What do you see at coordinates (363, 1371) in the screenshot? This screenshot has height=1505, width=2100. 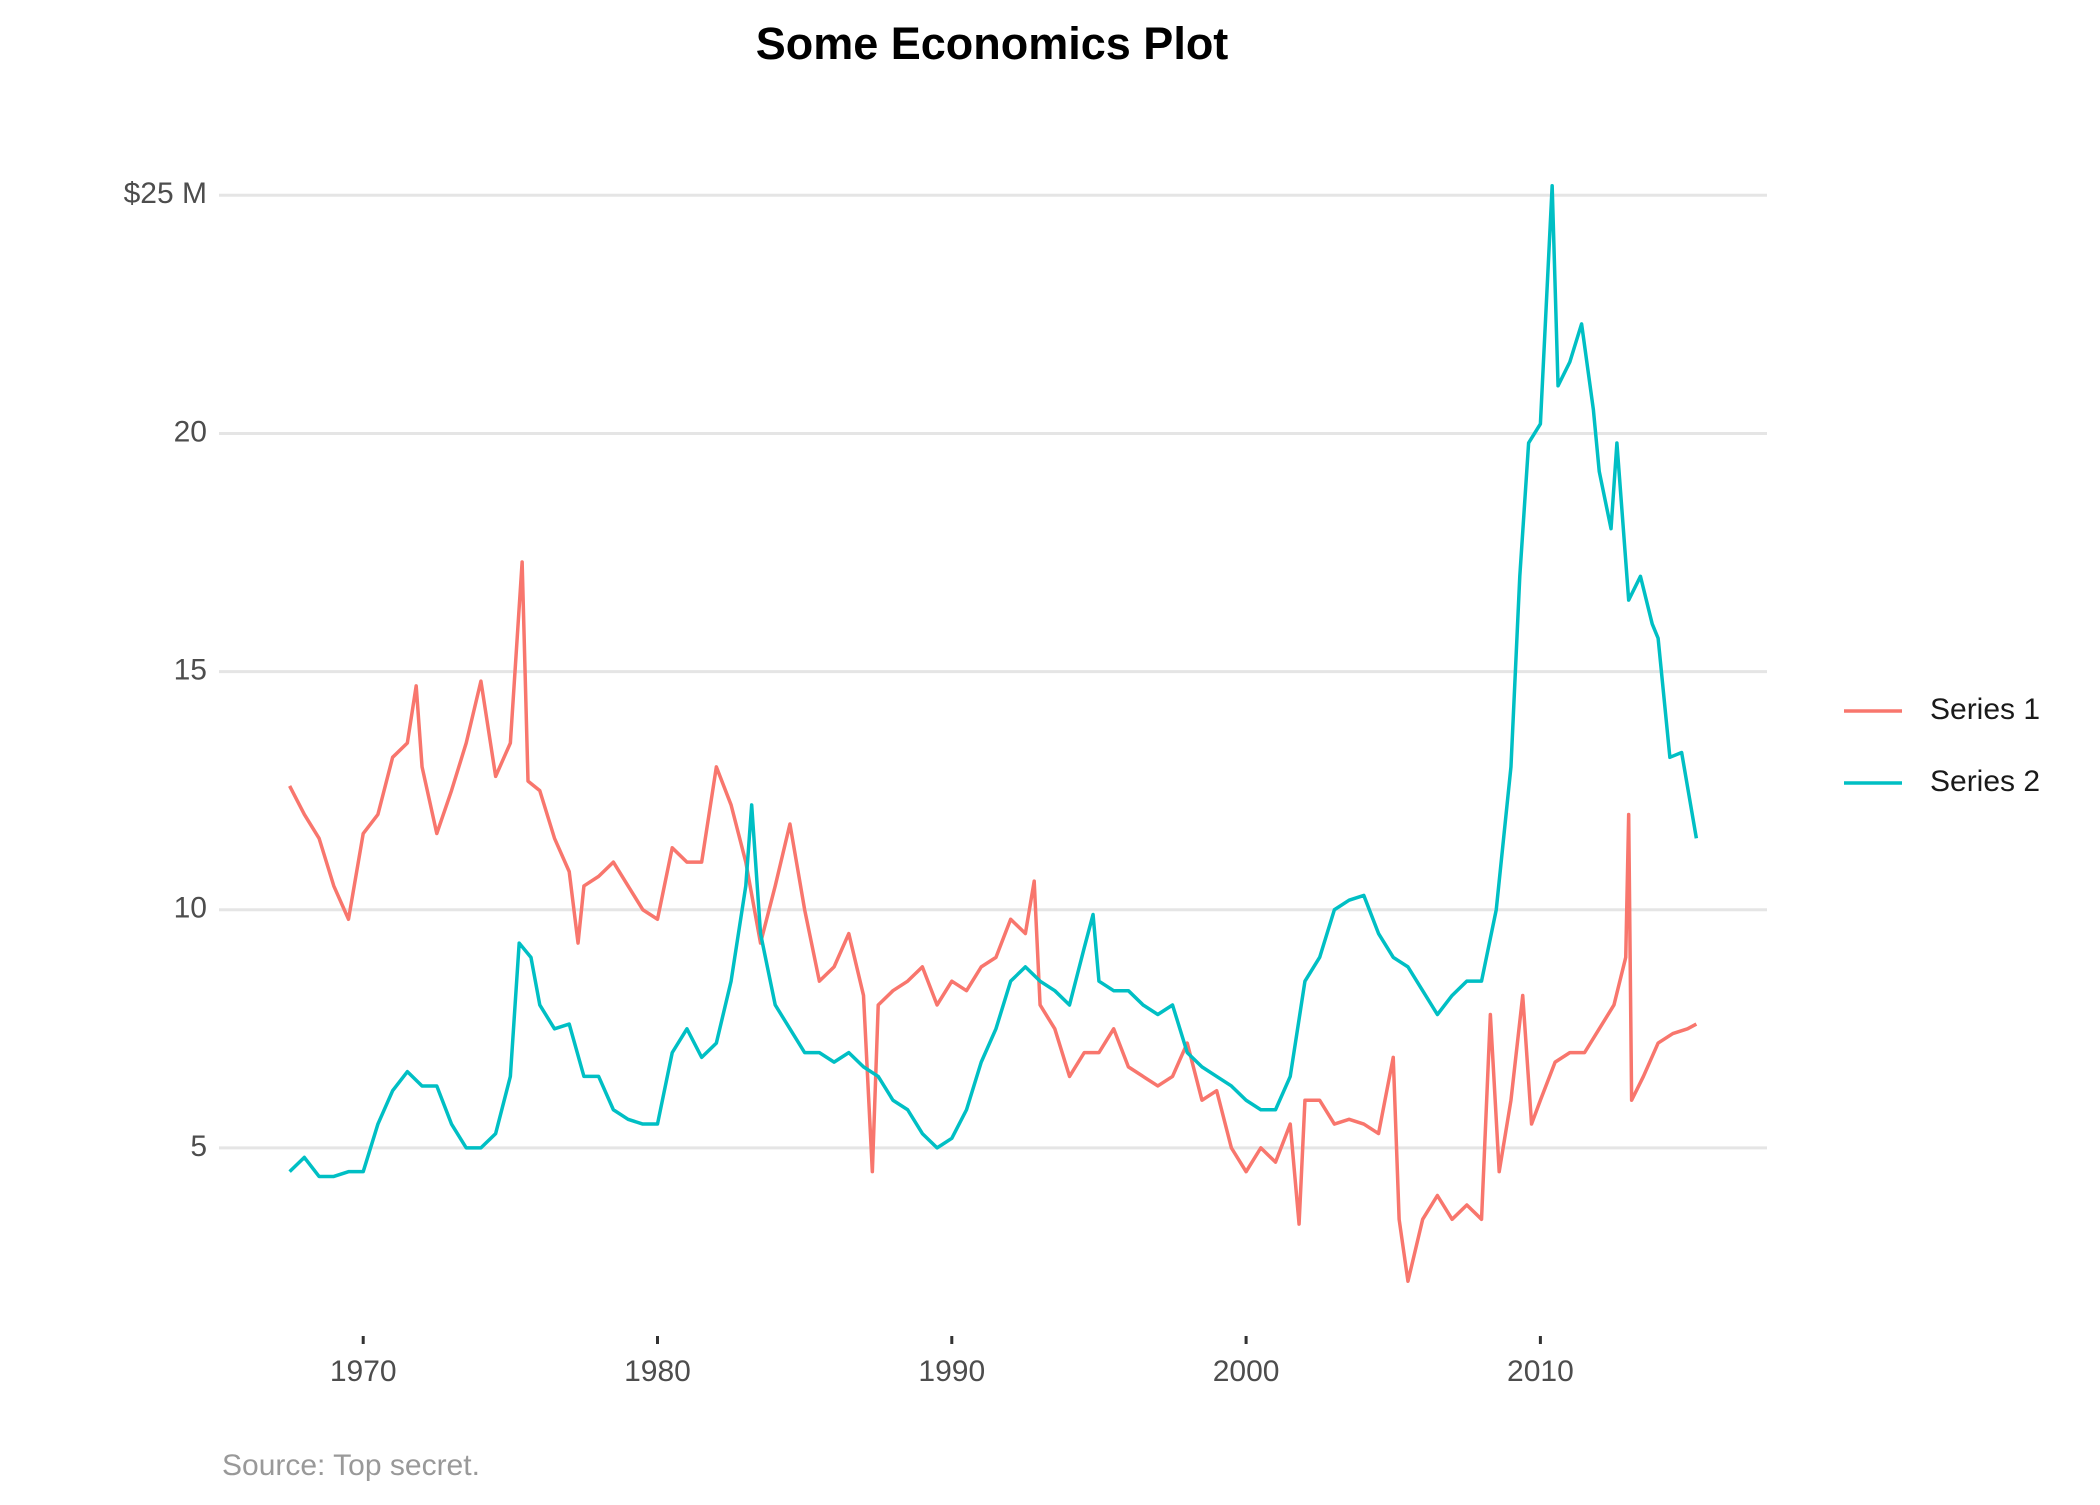 I see `x-tick-label: 1970` at bounding box center [363, 1371].